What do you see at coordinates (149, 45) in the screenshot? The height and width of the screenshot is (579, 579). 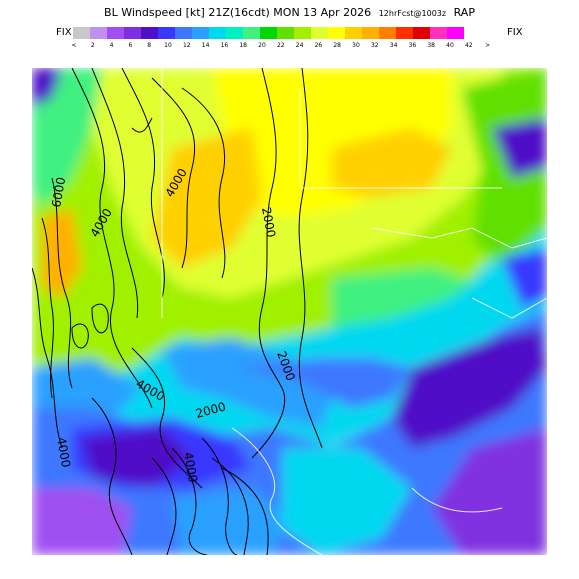 I see `legend-tick-label: 8` at bounding box center [149, 45].